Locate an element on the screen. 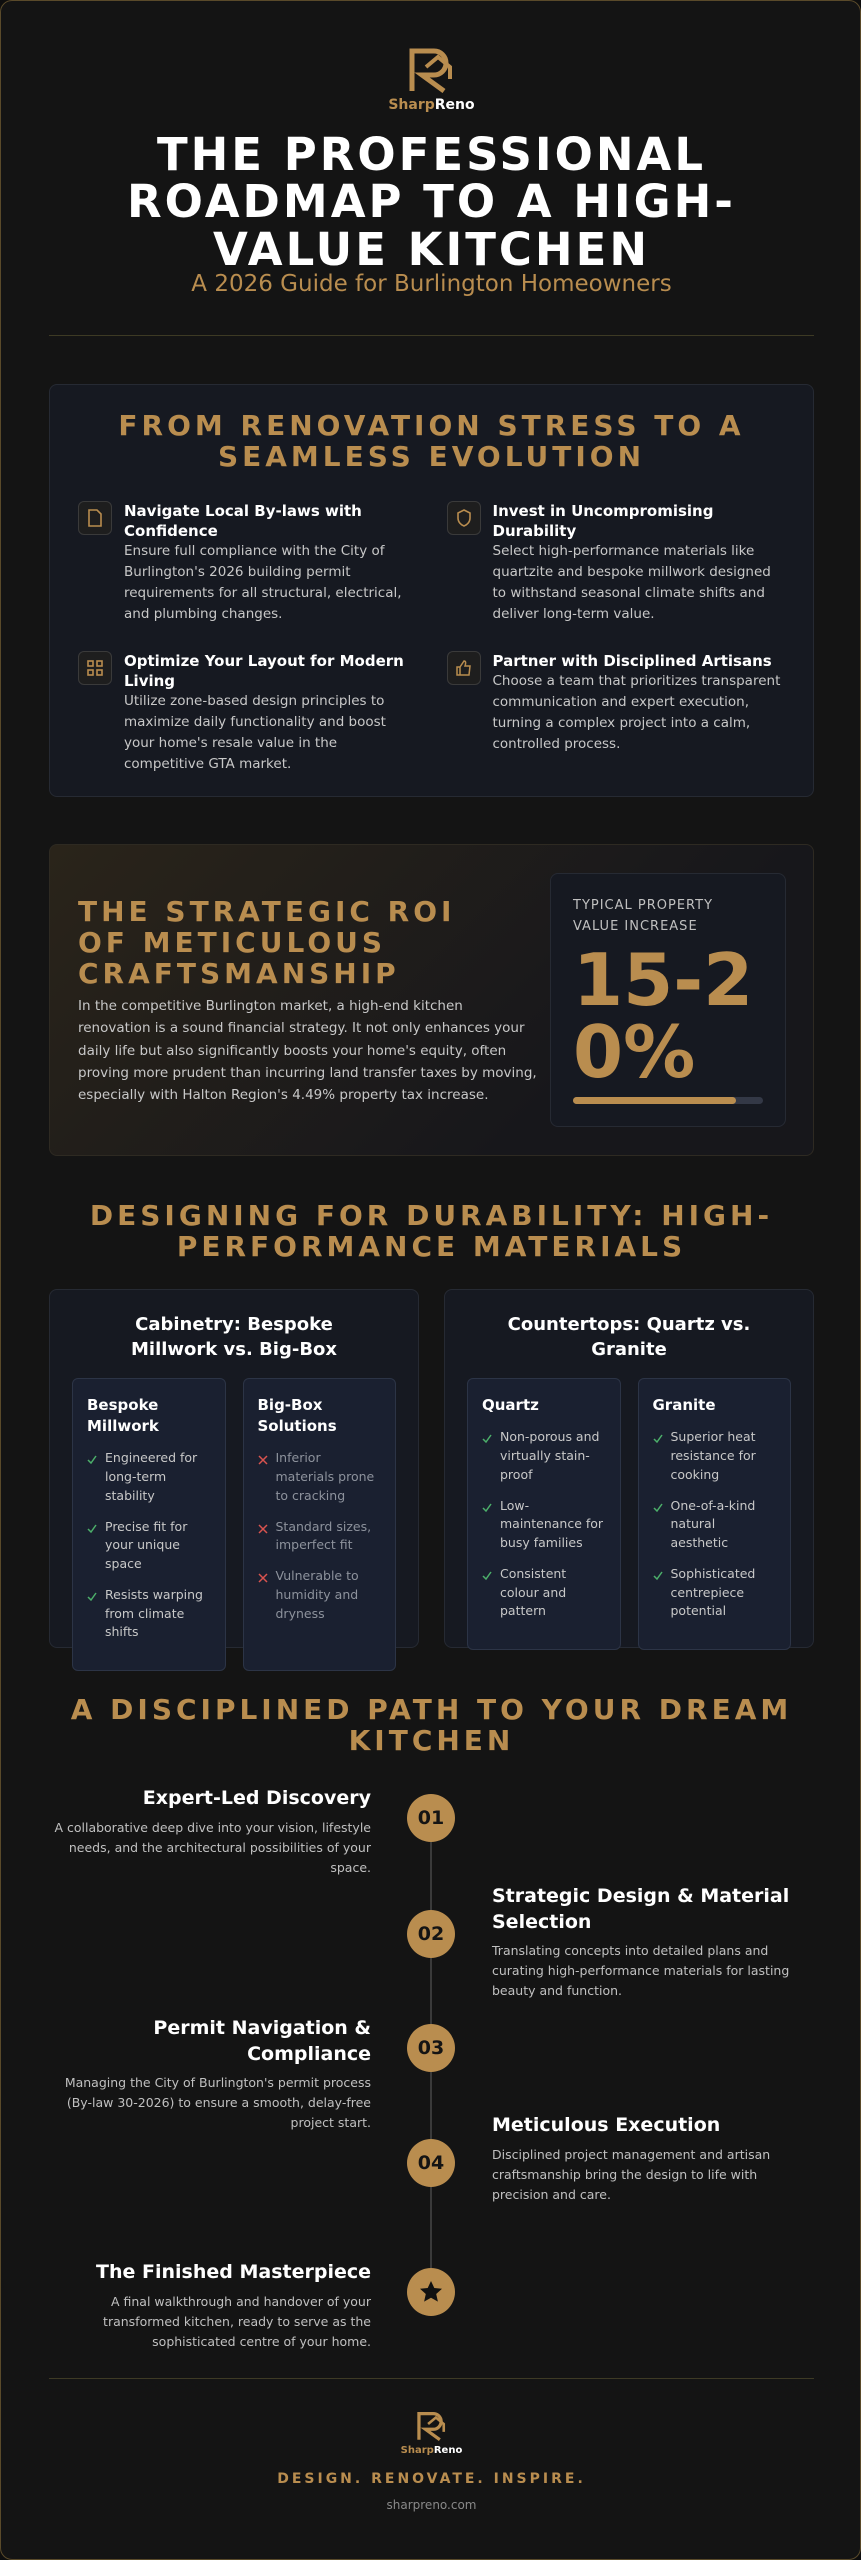 Image resolution: width=861 pixels, height=2560 pixels. brand-first: Sharp is located at coordinates (417, 2450).